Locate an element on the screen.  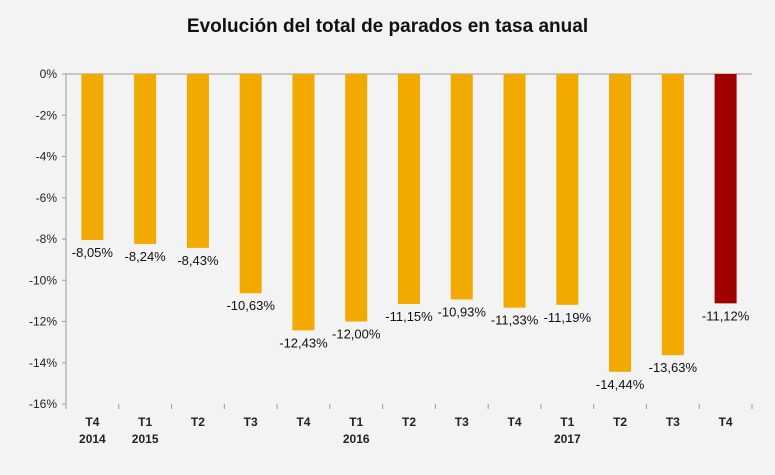
x-year-label: 2016 is located at coordinates (356, 439).